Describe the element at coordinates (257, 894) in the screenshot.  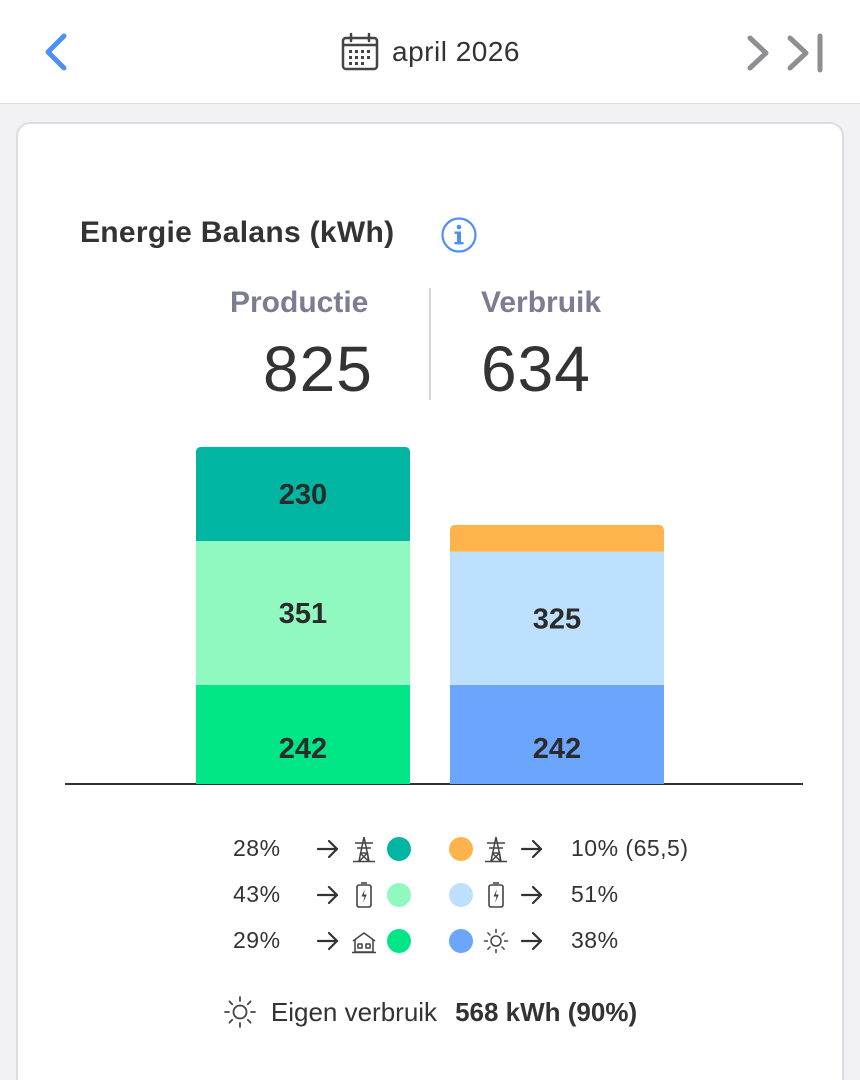
I see `legend-production-percent: 43%` at that location.